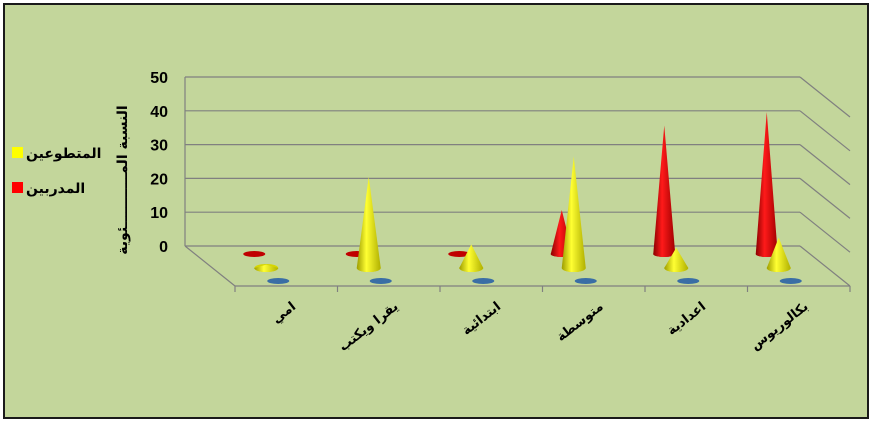  I want to click on y-tick-label: 20, so click(159, 179).